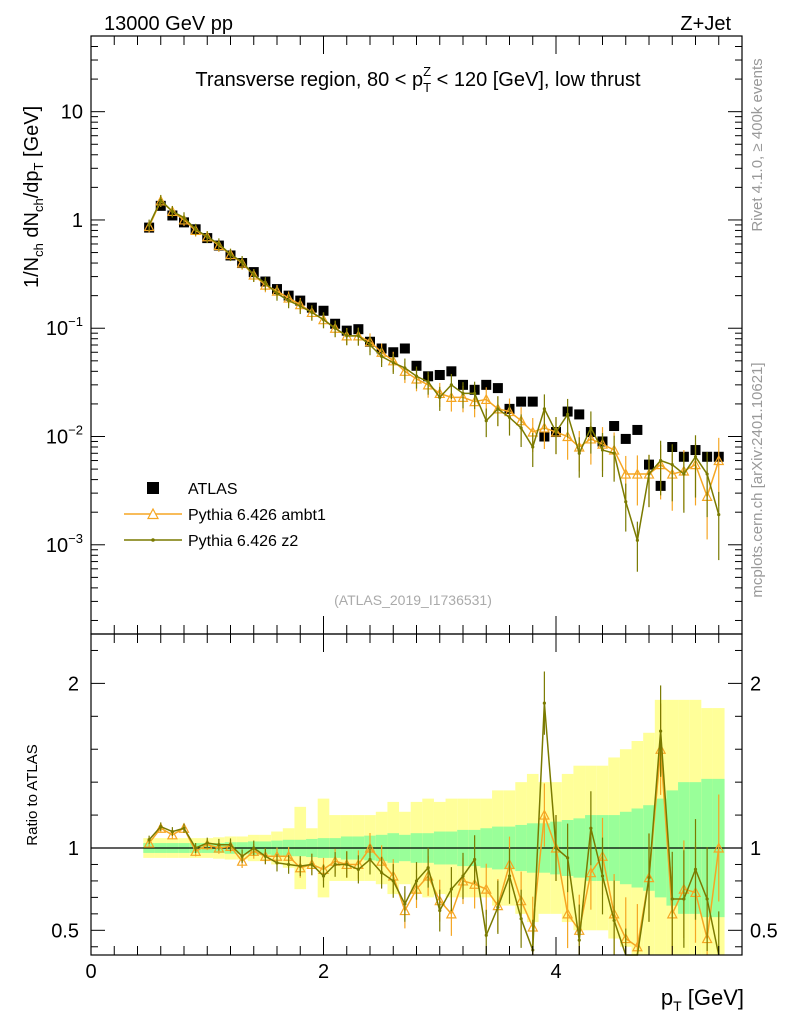 This screenshot has height=1024, width=786. What do you see at coordinates (705, 24) in the screenshot?
I see `header-process: Z+Jet` at bounding box center [705, 24].